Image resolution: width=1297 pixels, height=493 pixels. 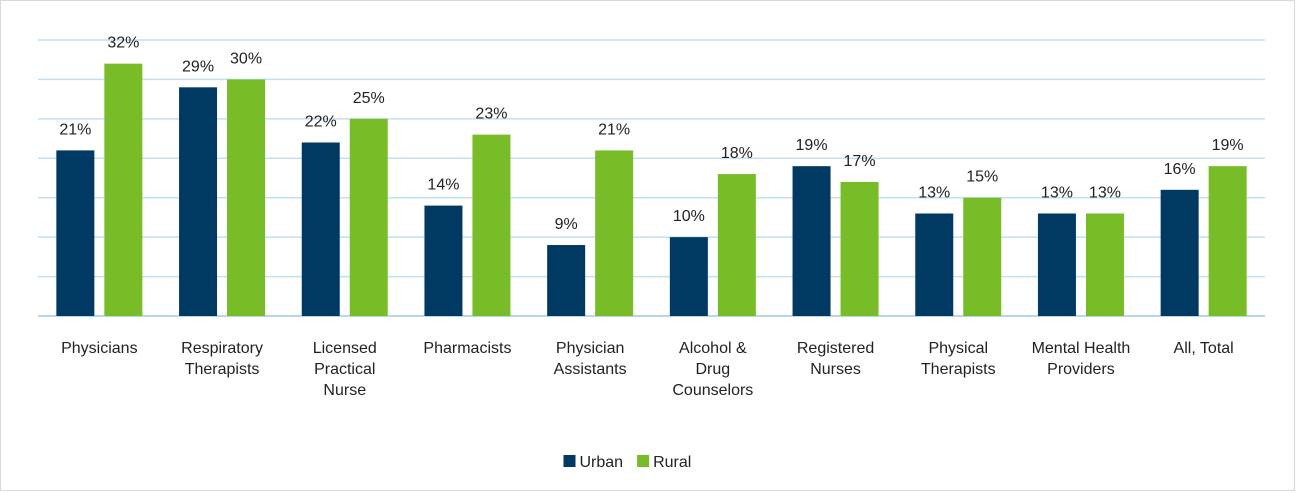 I want to click on data-label: 9%, so click(x=566, y=224).